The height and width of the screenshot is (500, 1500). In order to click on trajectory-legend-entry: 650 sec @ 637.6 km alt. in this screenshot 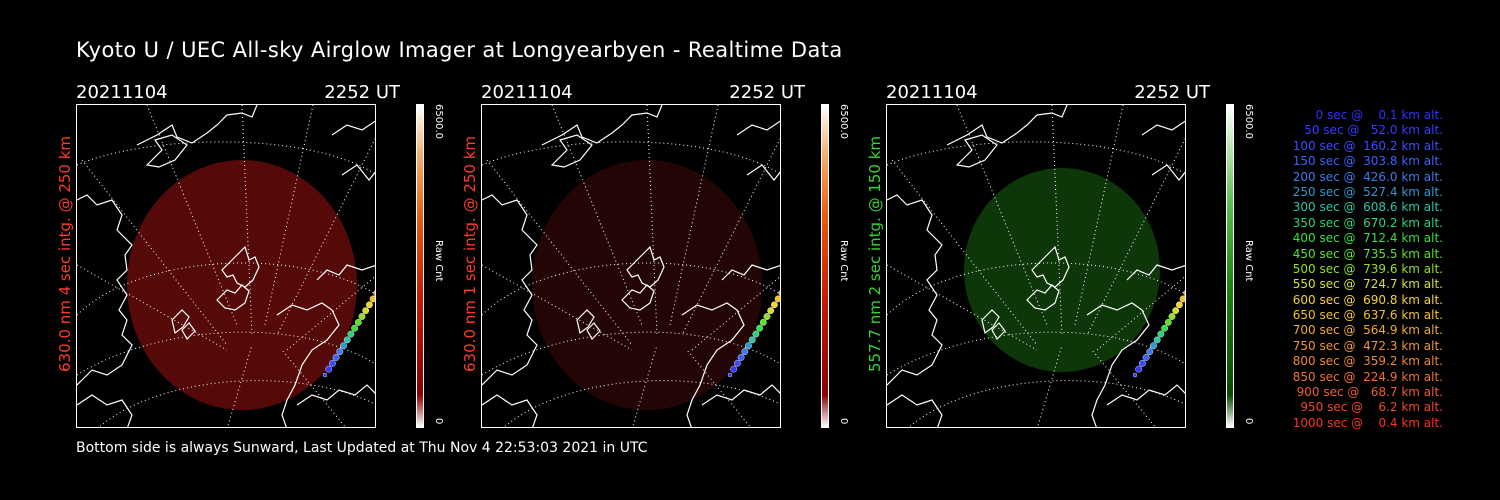, I will do `click(1365, 315)`.